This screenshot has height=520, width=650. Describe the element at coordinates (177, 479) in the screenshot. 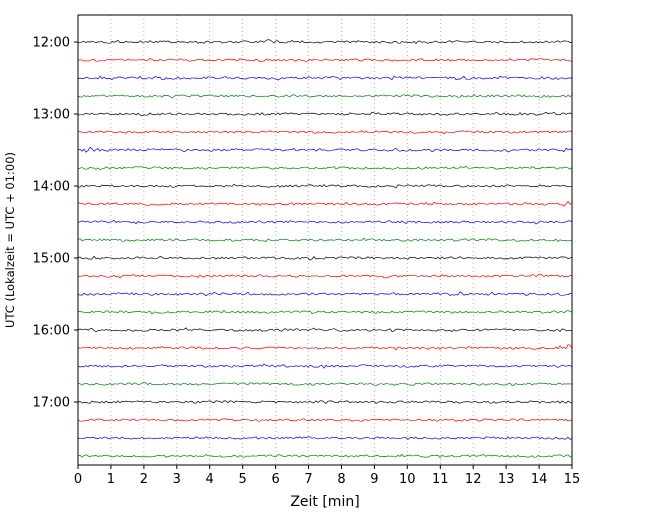

I see `x-tick-label: 3` at that location.